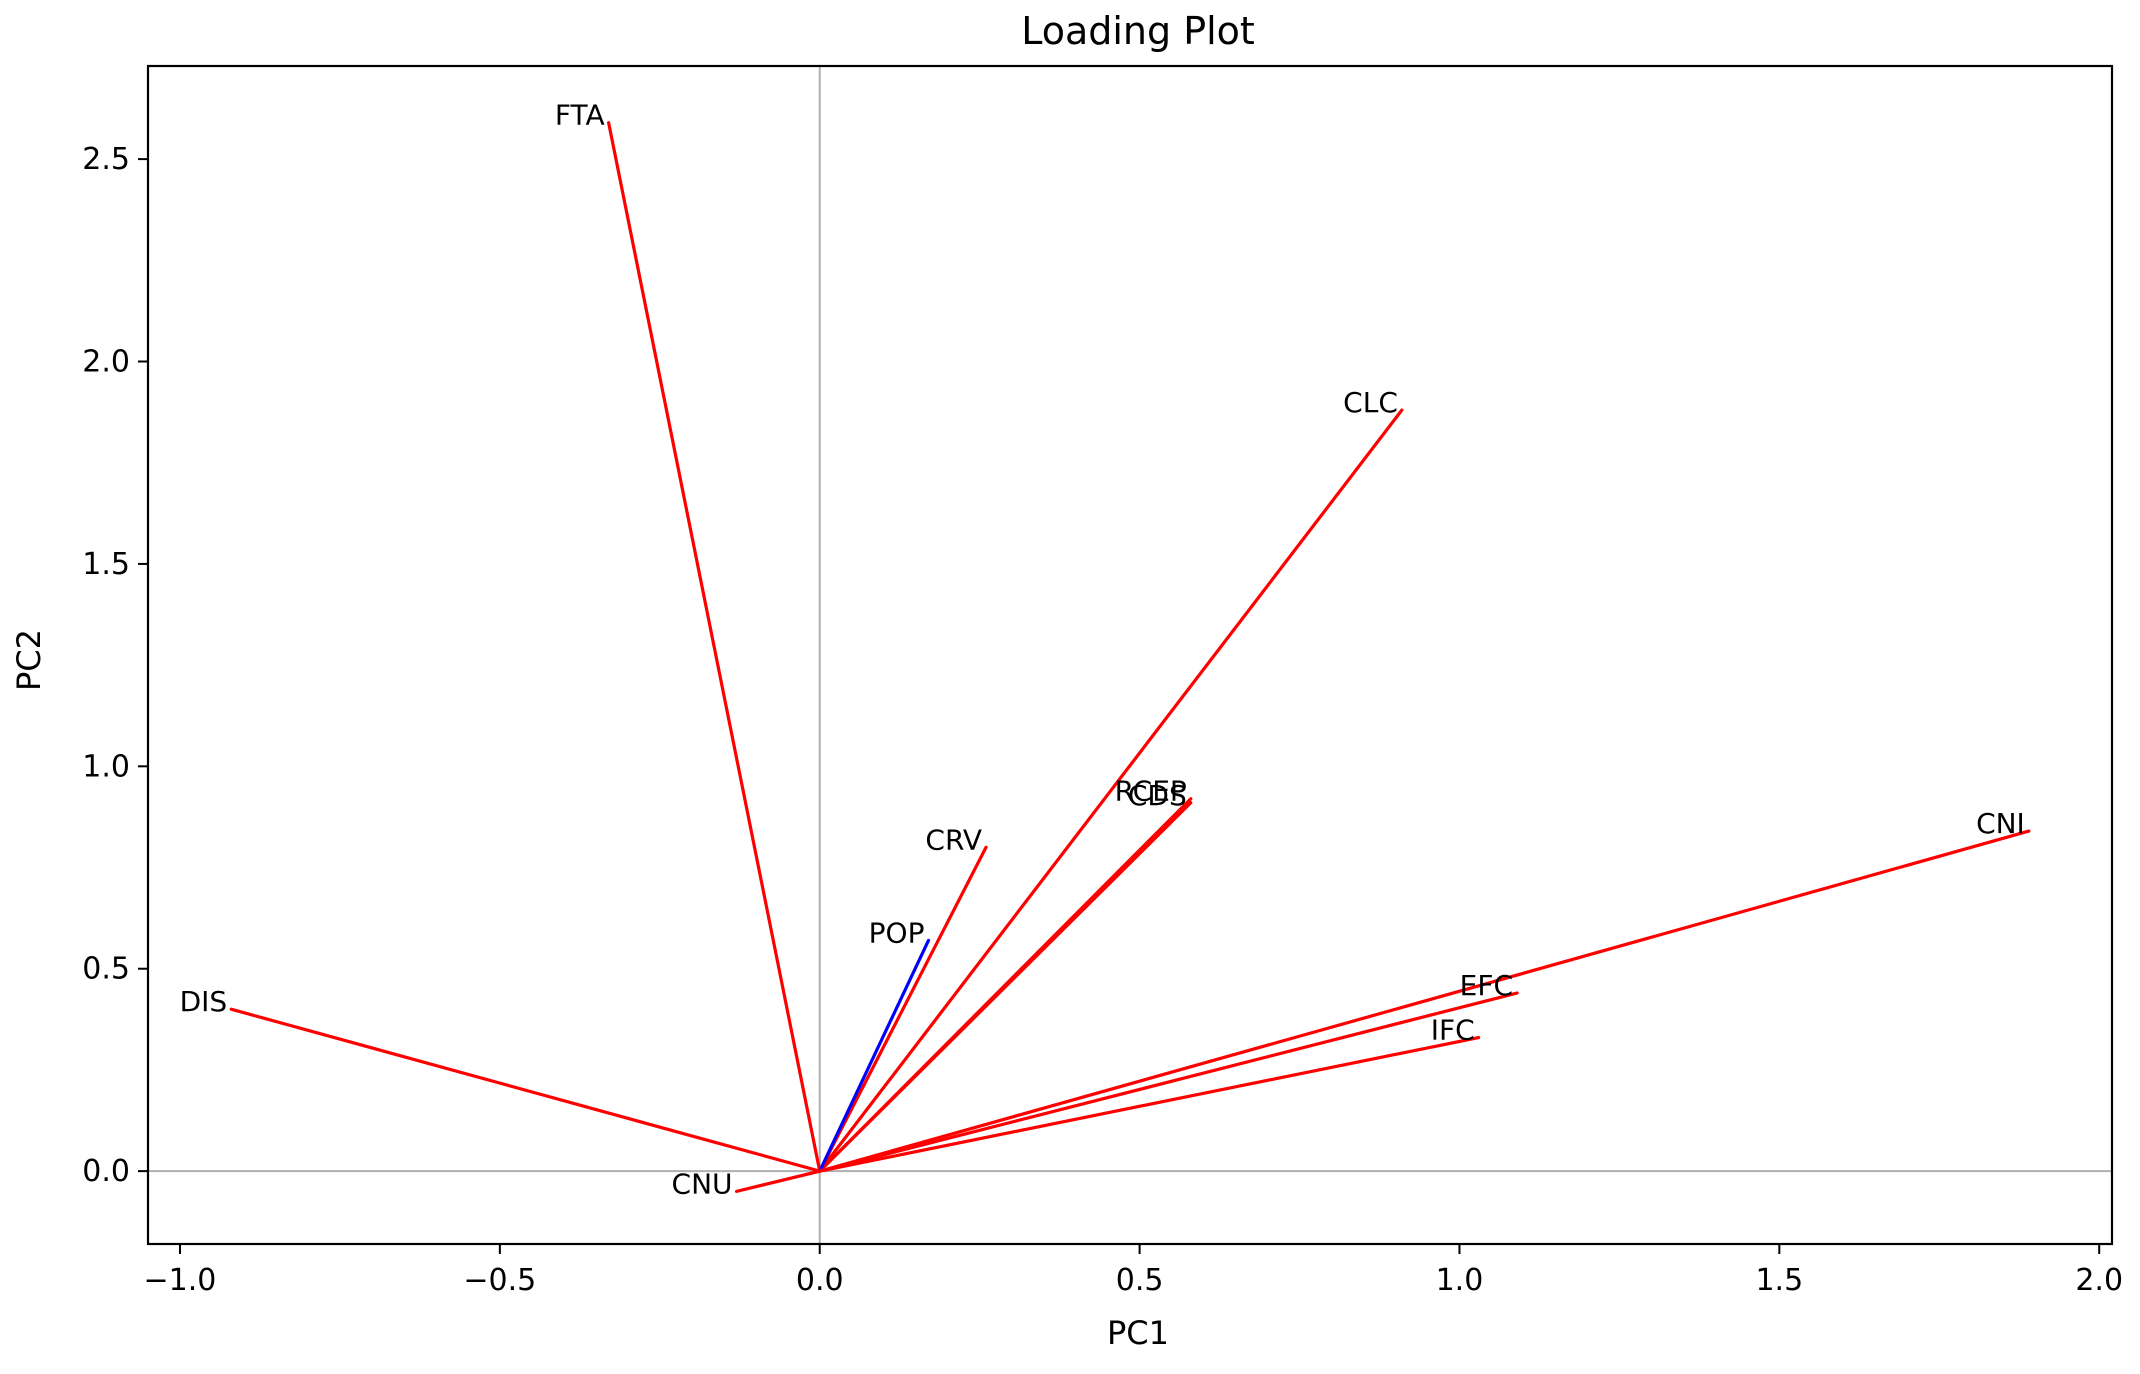 This screenshot has height=1374, width=2140. Describe the element at coordinates (1138, 1333) in the screenshot. I see `x-axis-label: PC1` at that location.